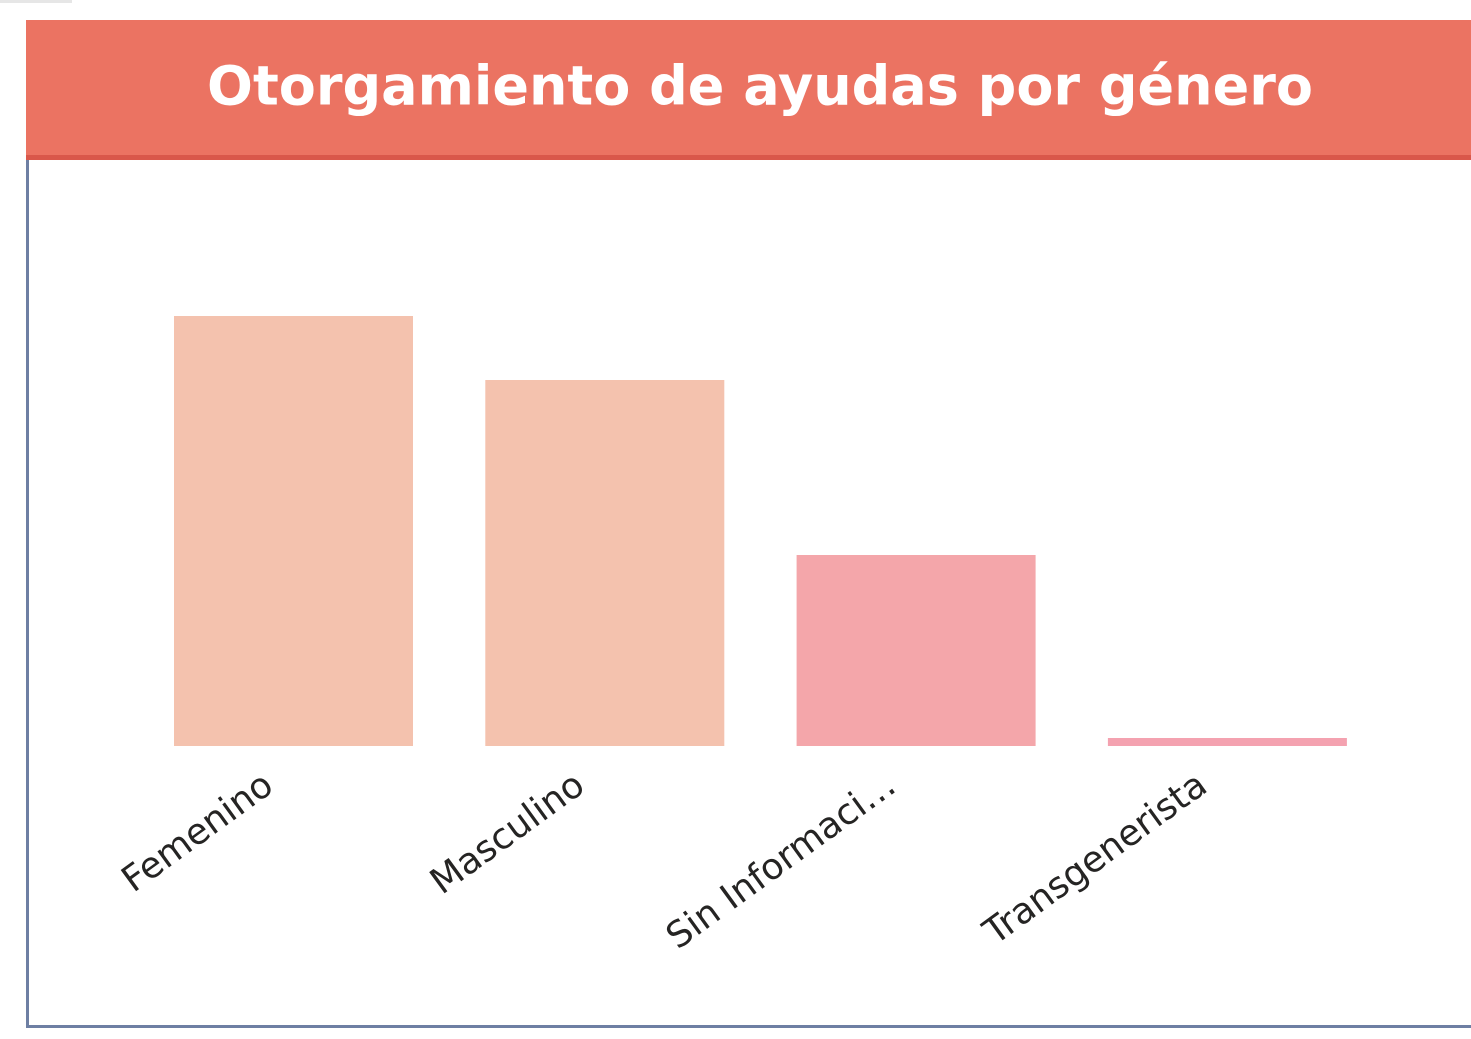 This screenshot has width=1471, height=1039. What do you see at coordinates (760, 86) in the screenshot?
I see `chart-title: Otorgamiento de ayudas por género` at bounding box center [760, 86].